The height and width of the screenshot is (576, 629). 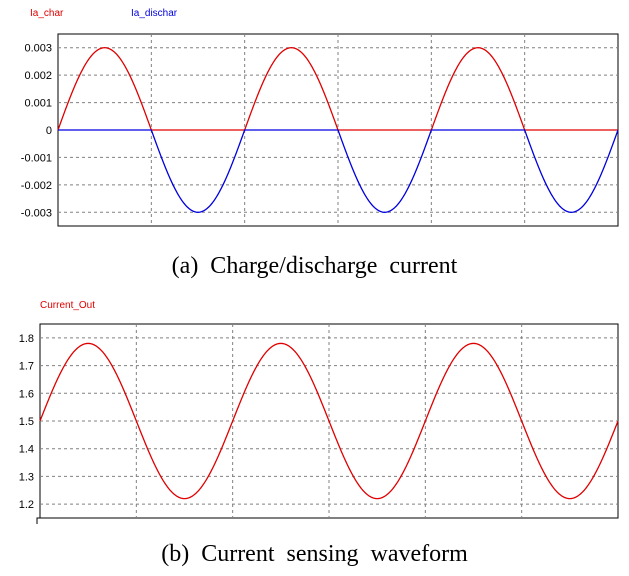 I want to click on corner-mark, so click(x=39, y=520).